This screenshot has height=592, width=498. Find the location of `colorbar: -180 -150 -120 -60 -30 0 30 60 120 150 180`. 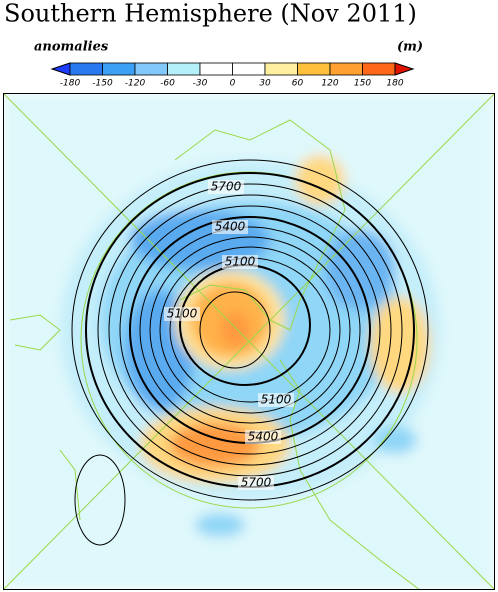

colorbar: -180 -150 -120 -60 -30 0 30 60 120 150 180 is located at coordinates (232, 75).